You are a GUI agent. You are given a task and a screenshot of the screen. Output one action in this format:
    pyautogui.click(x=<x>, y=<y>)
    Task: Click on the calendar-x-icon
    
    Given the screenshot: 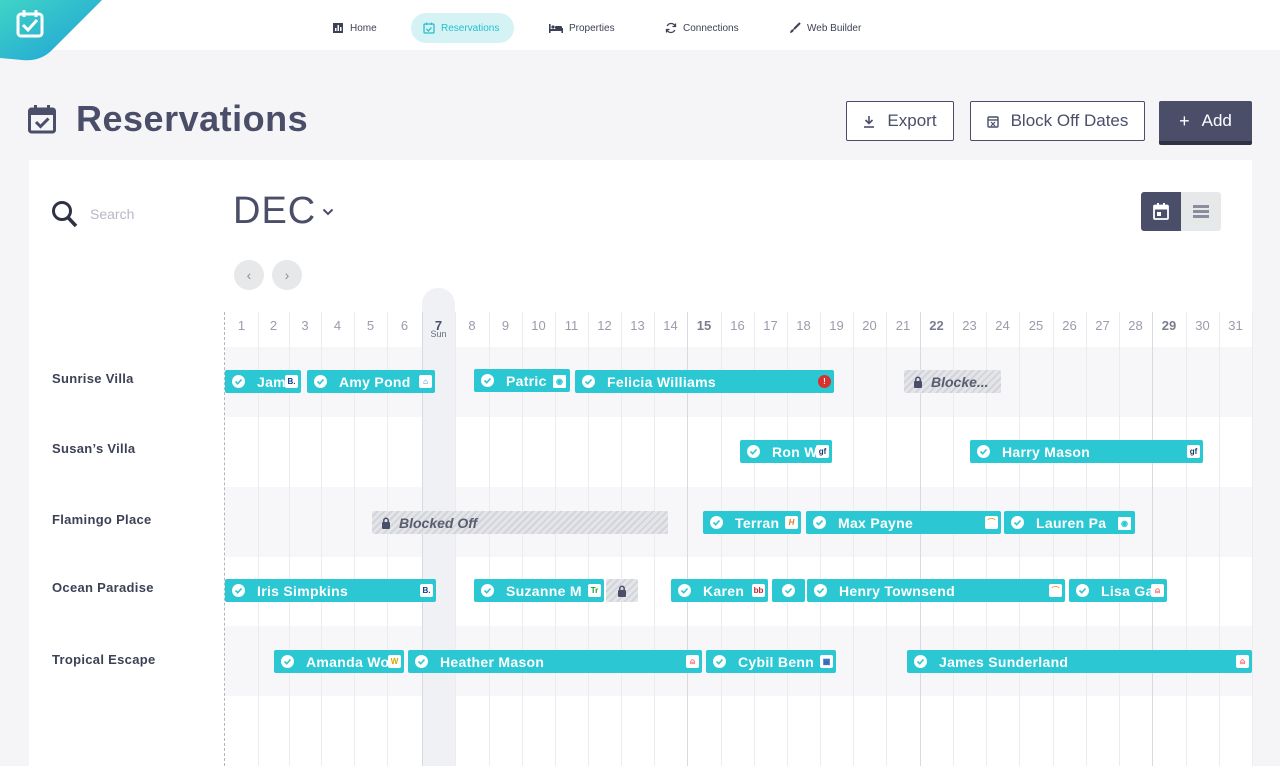 What is the action you would take?
    pyautogui.click(x=992, y=121)
    